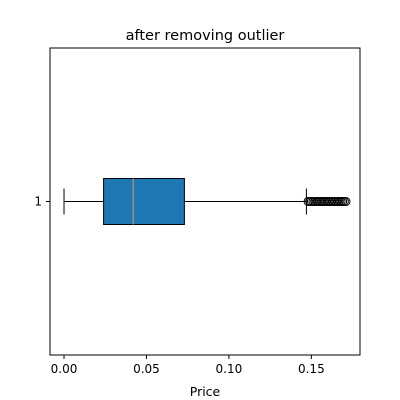 The width and height of the screenshot is (400, 400). Describe the element at coordinates (188, 365) in the screenshot. I see `x-axis: 0.00 0.05 0.10 0.15` at that location.